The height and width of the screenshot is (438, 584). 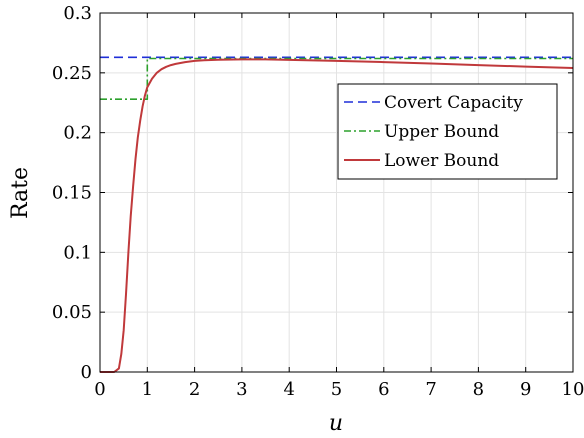 What do you see at coordinates (72, 193) in the screenshot?
I see `y-tick-label: 0.15` at bounding box center [72, 193].